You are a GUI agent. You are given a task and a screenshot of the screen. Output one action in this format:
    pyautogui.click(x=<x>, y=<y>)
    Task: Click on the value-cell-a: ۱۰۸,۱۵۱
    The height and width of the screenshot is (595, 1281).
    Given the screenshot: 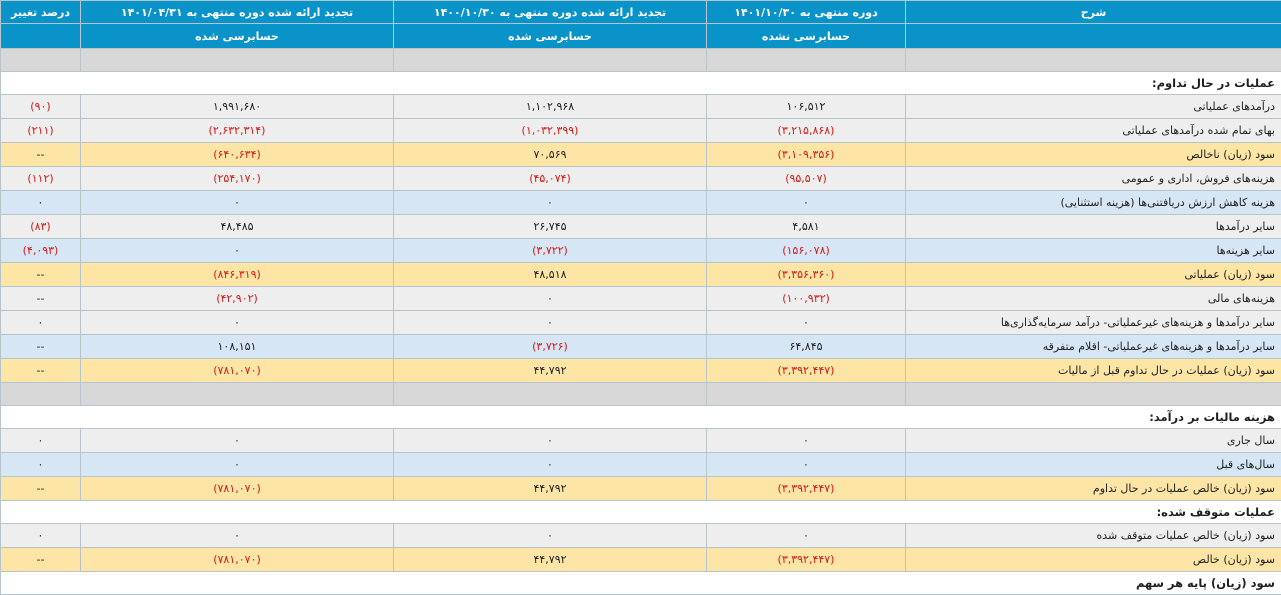 What is the action you would take?
    pyautogui.click(x=237, y=347)
    